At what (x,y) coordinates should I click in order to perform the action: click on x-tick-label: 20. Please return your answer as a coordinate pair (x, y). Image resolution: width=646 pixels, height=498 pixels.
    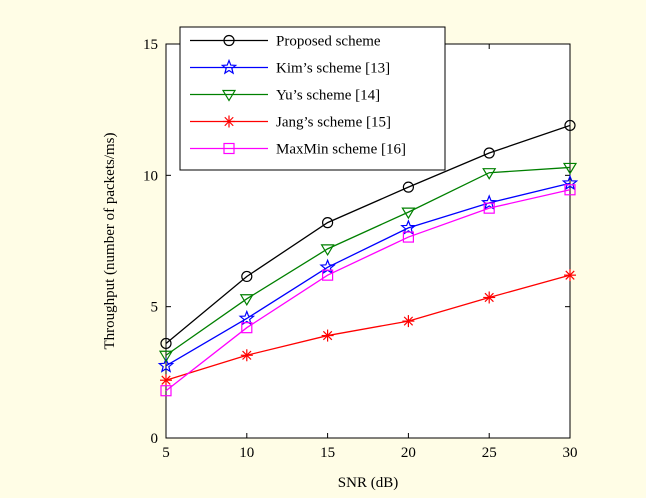
    Looking at the image, I should click on (408, 453).